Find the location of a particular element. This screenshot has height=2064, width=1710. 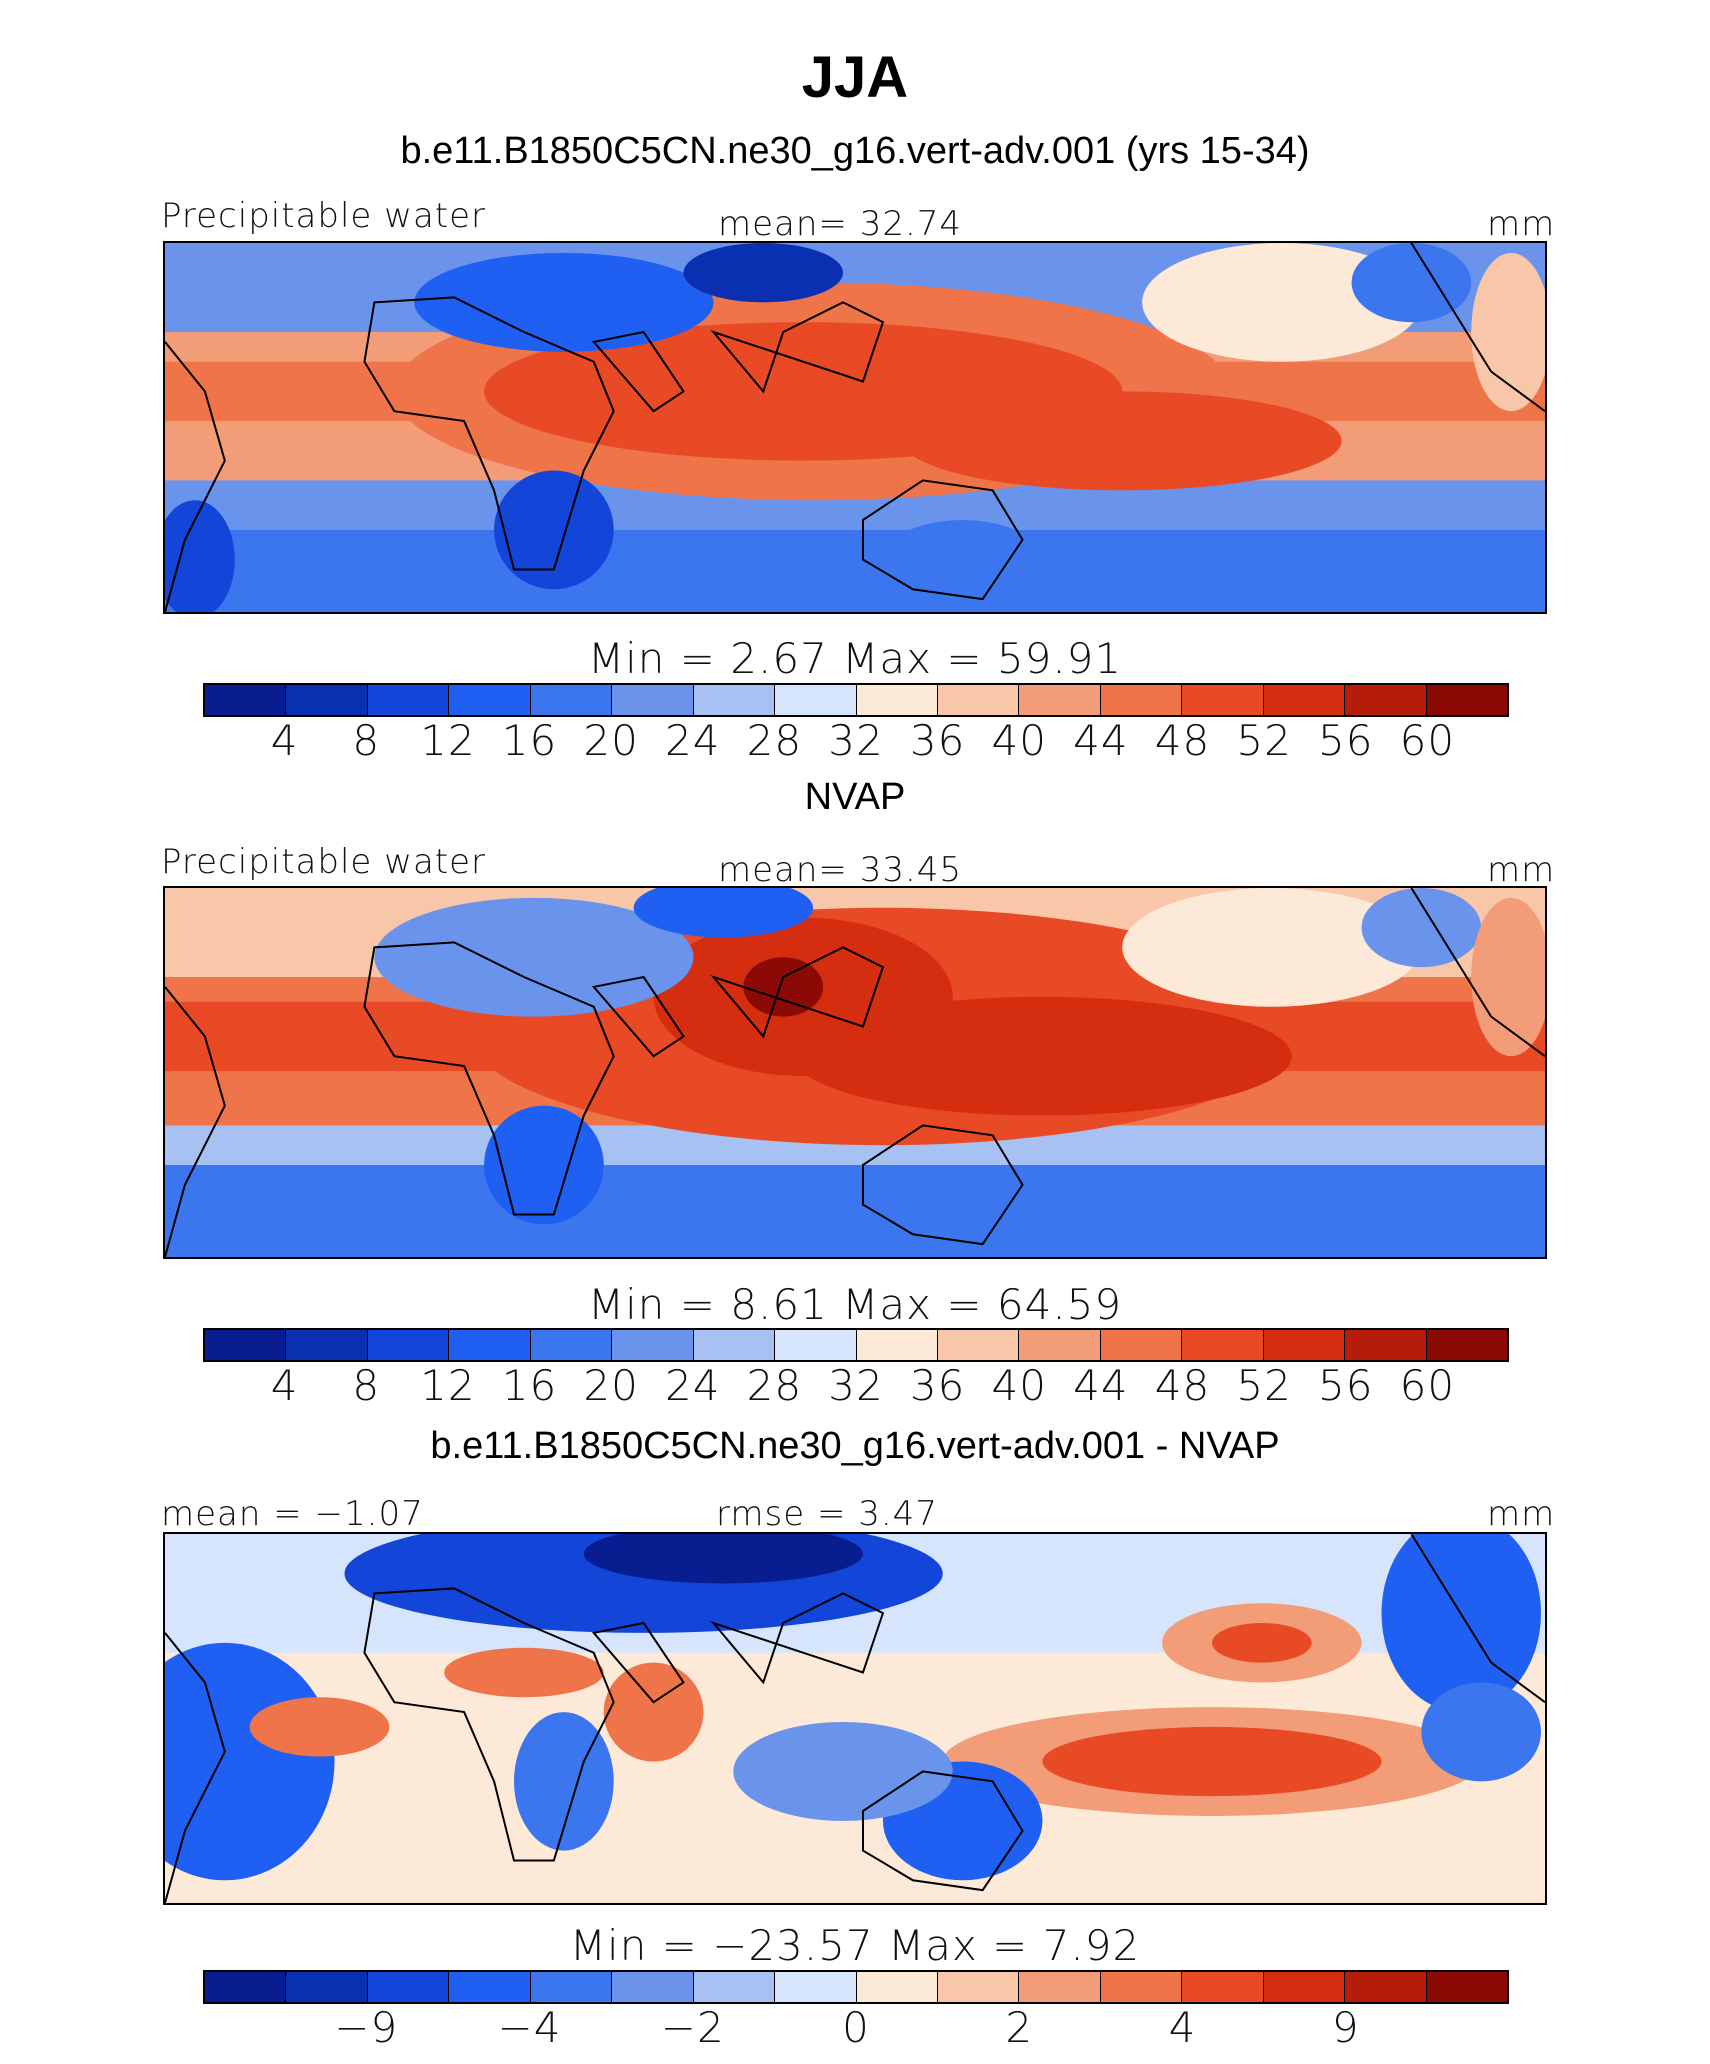

panel3-map is located at coordinates (855, 1718).